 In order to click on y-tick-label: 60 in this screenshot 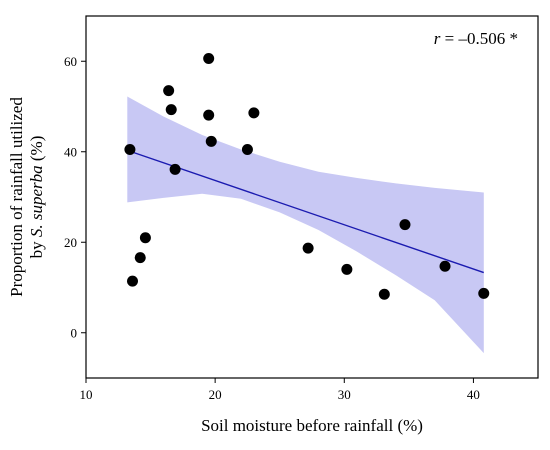, I will do `click(70, 61)`.